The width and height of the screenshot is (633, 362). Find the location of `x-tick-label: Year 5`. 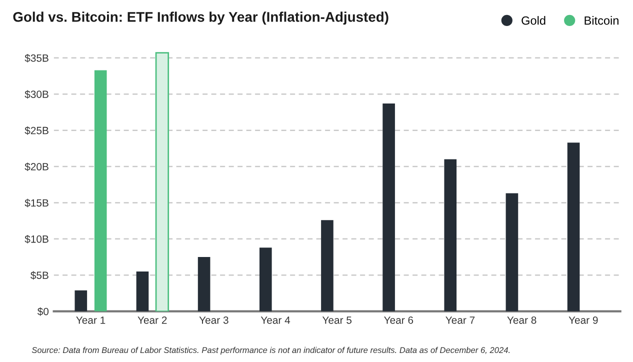

x-tick-label: Year 5 is located at coordinates (337, 320).